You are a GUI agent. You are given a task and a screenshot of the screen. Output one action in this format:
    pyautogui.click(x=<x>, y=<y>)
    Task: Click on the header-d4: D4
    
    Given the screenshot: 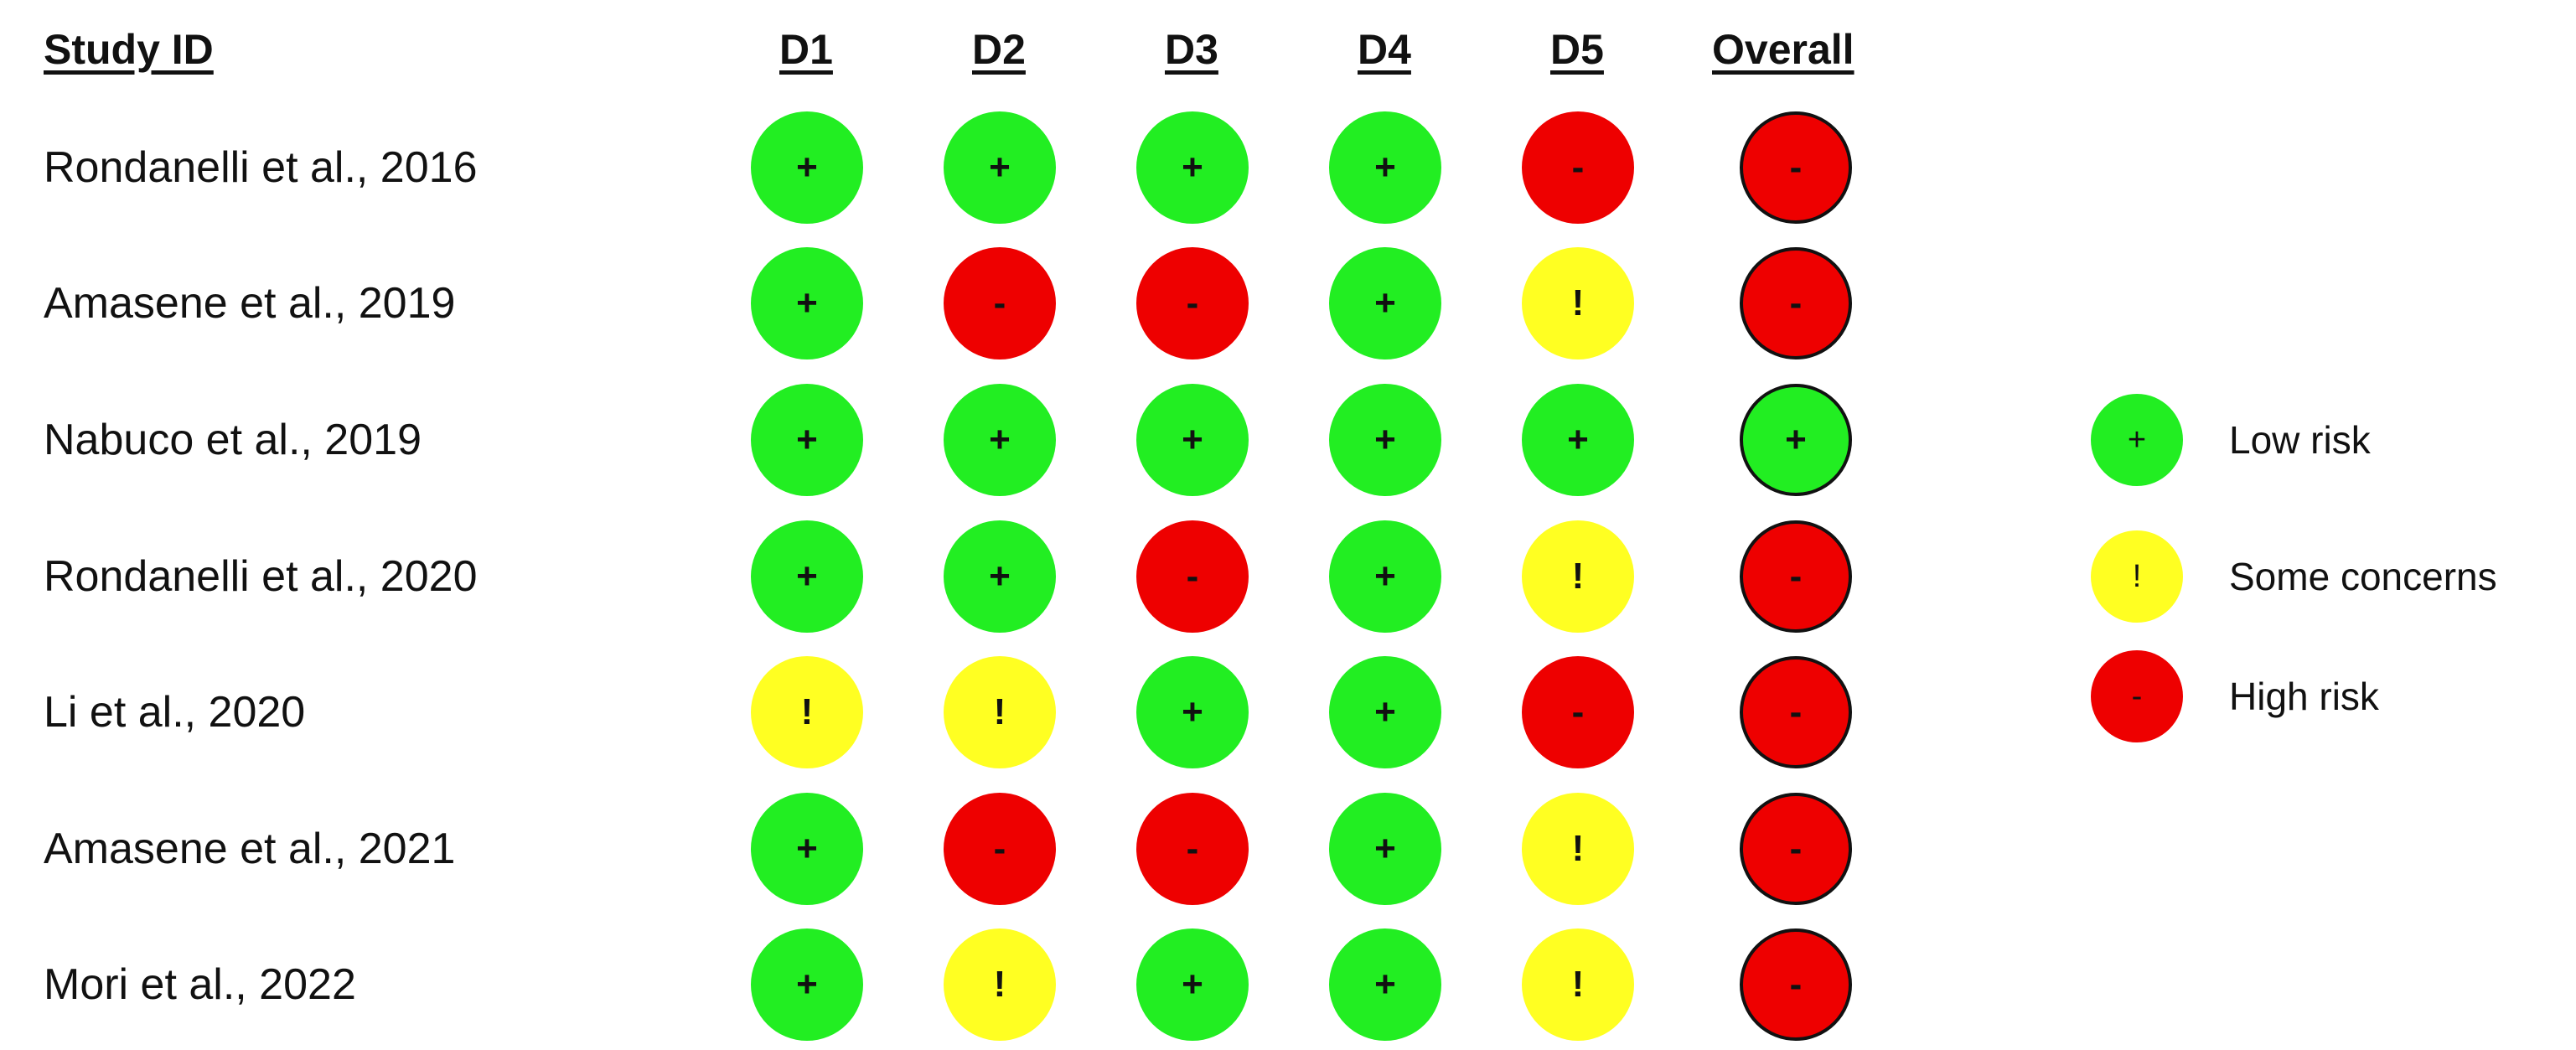 What is the action you would take?
    pyautogui.click(x=1384, y=49)
    